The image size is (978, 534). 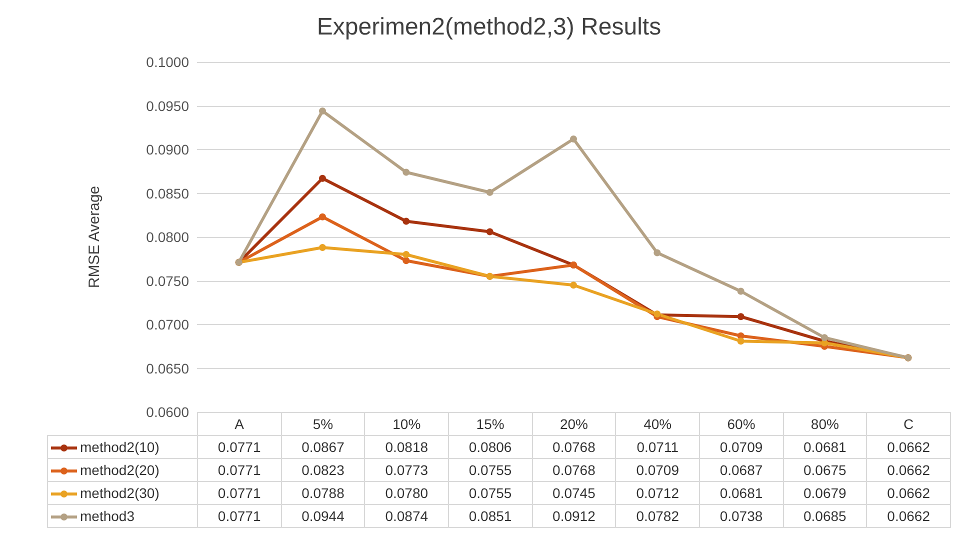 I want to click on x-tick-label: 10%, so click(x=406, y=424).